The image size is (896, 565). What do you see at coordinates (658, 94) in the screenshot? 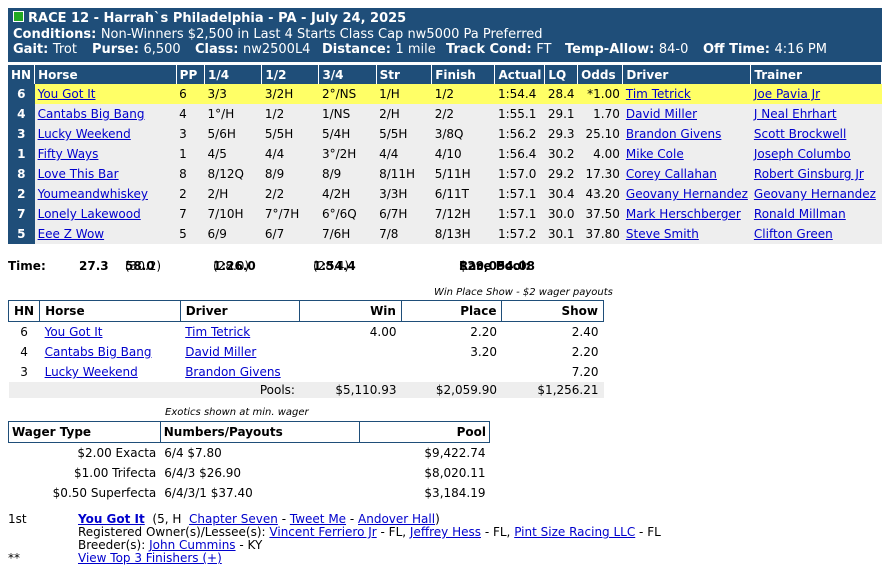
I see `driver-link: Tim Tetrick` at bounding box center [658, 94].